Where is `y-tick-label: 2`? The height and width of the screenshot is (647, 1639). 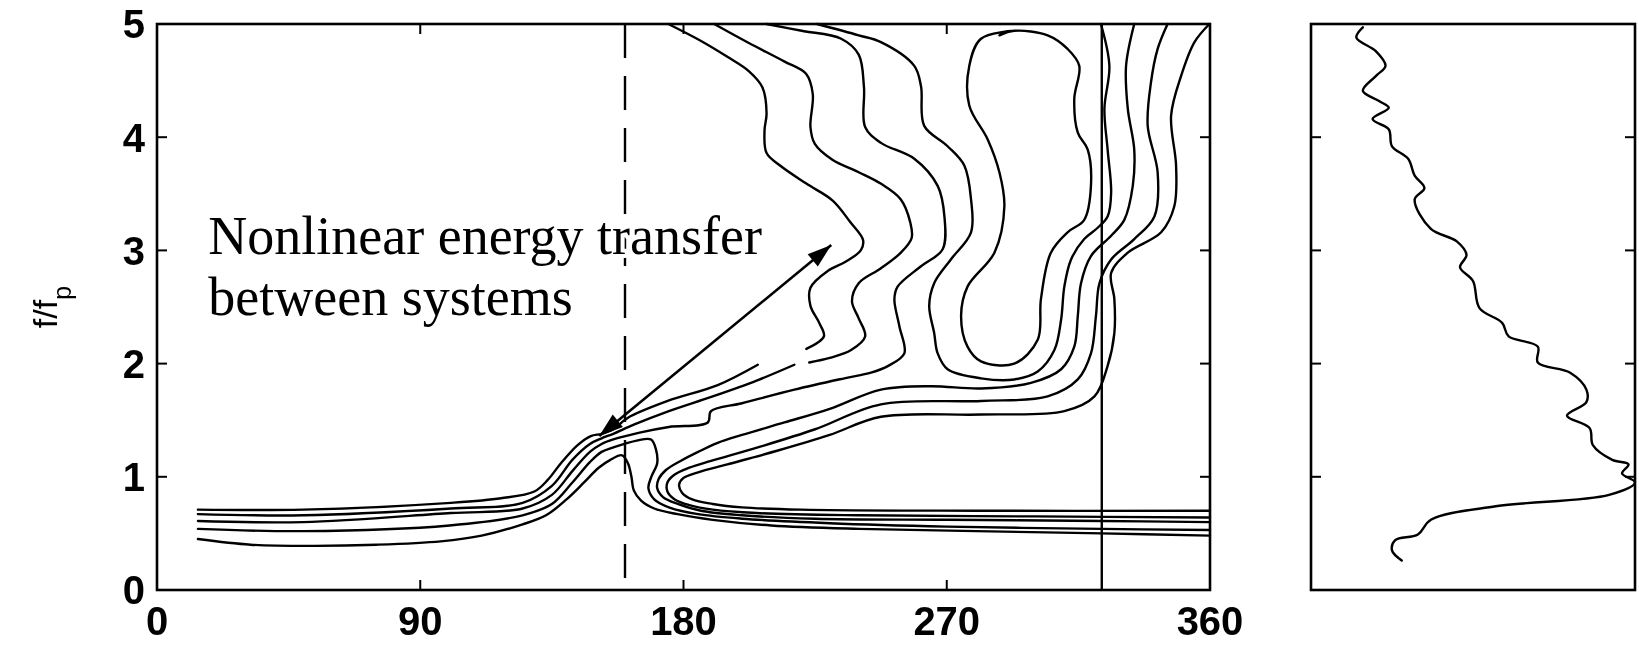
y-tick-label: 2 is located at coordinates (133, 364).